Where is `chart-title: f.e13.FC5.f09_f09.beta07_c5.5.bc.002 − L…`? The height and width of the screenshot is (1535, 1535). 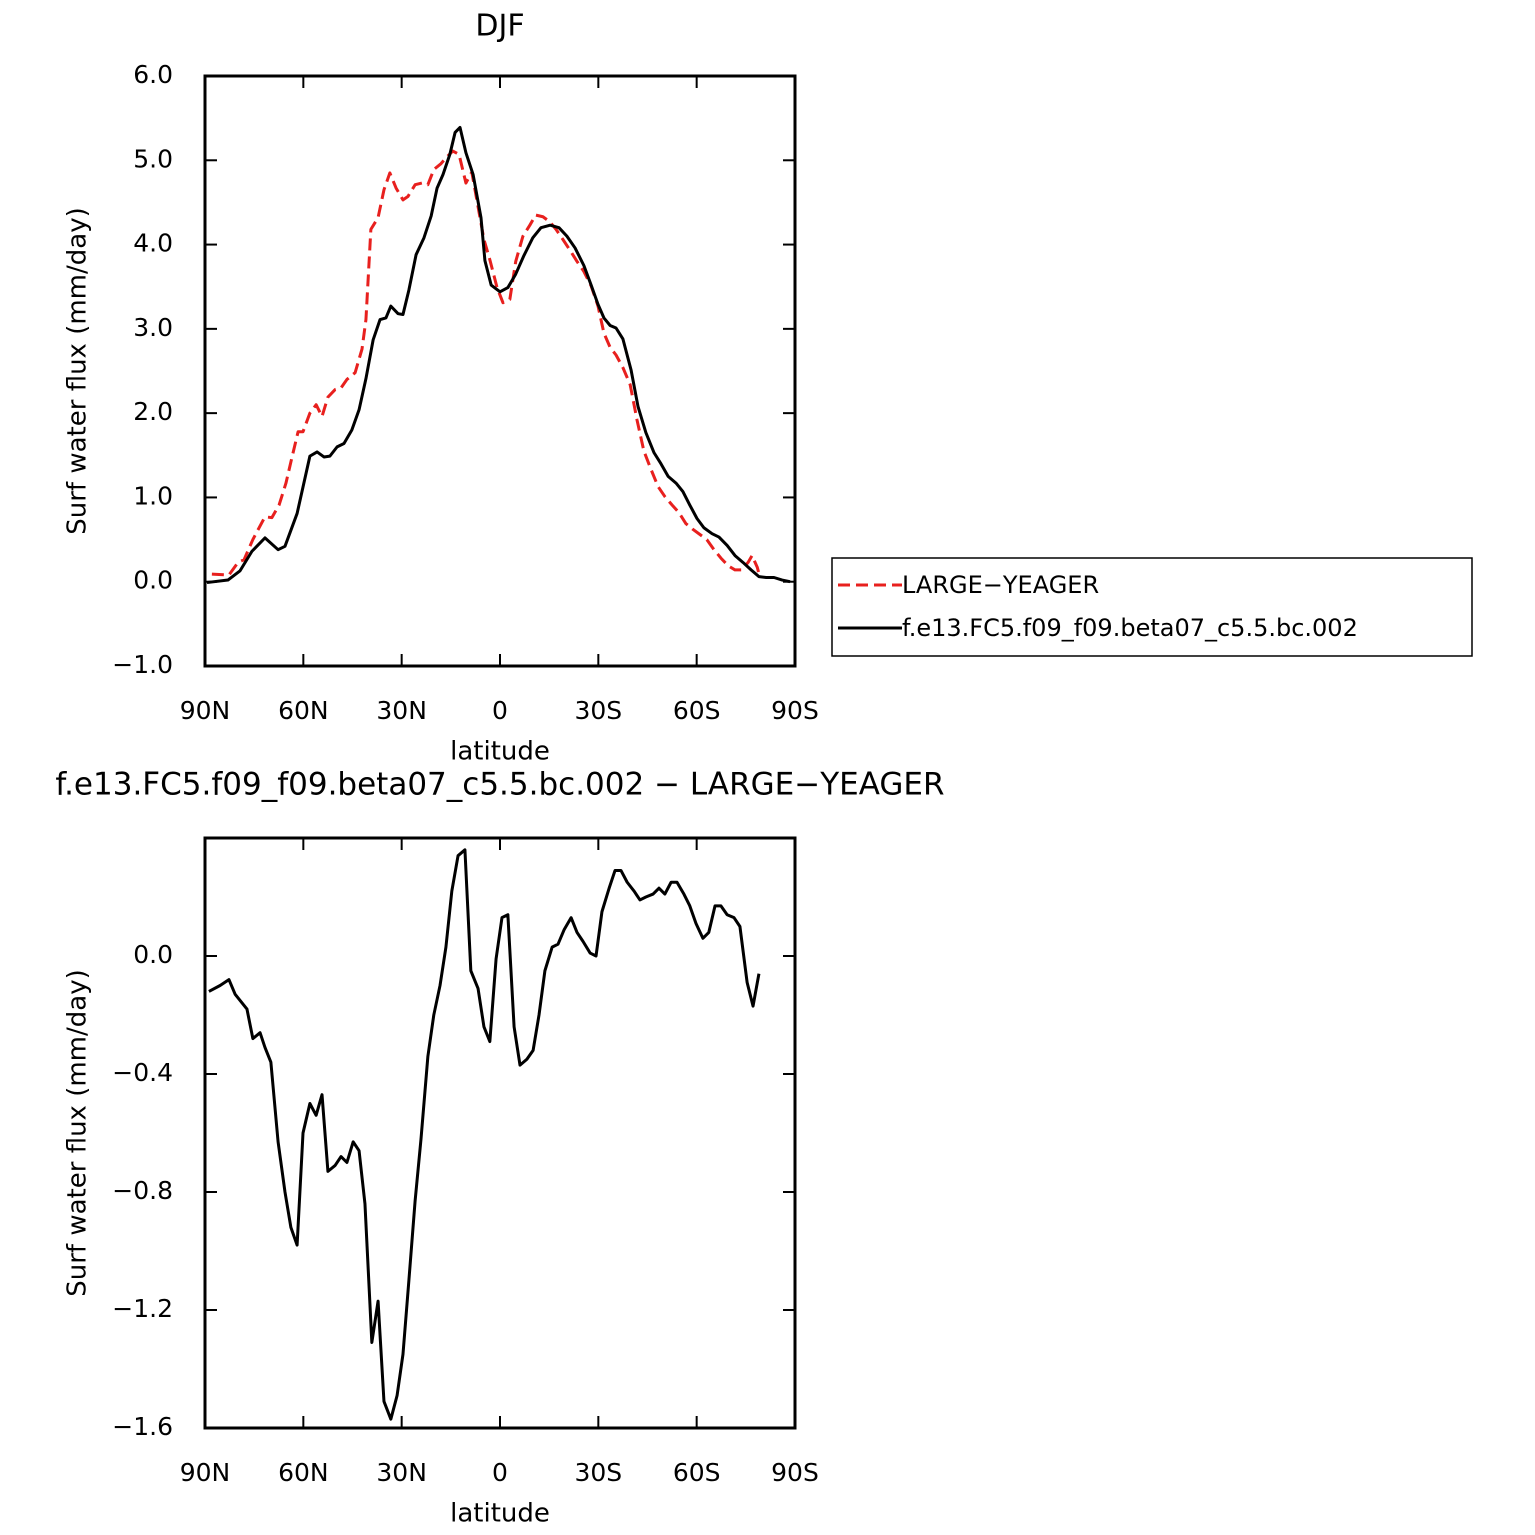 chart-title: f.e13.FC5.f09_f09.beta07_c5.5.bc.002 − L… is located at coordinates (499, 785).